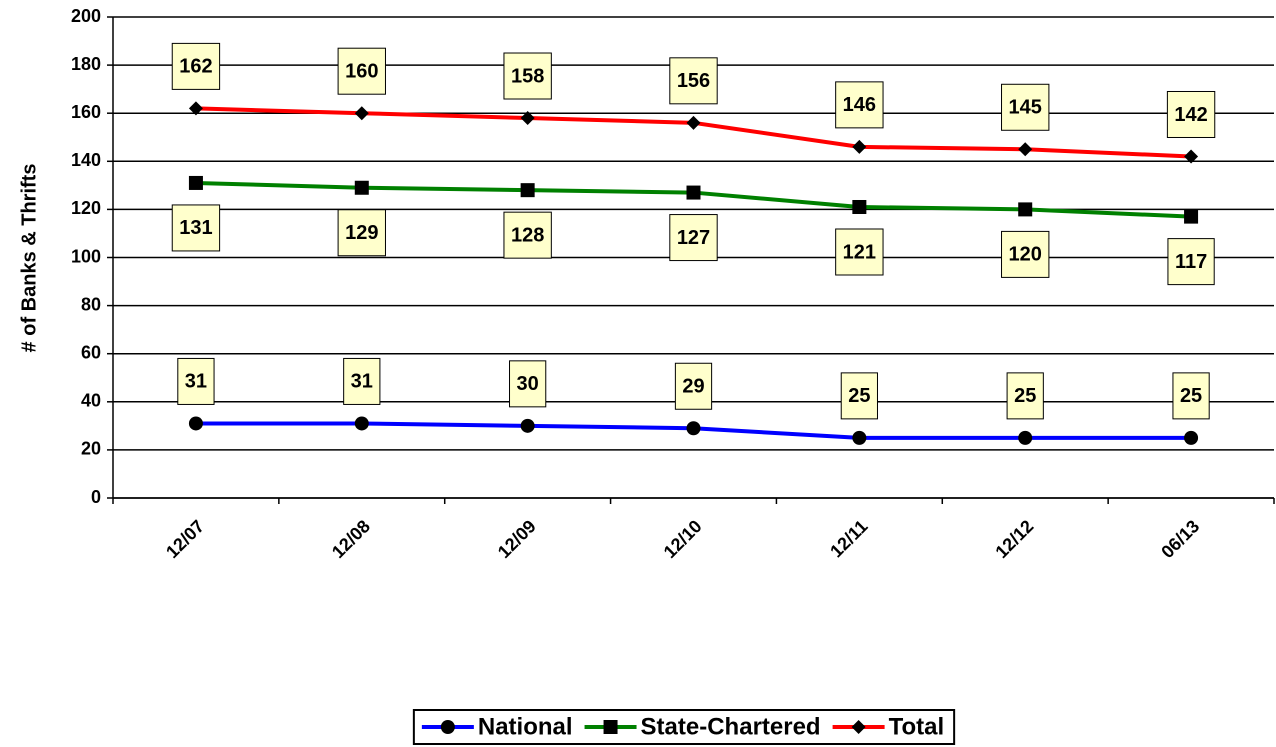 Image resolution: width=1276 pixels, height=747 pixels. I want to click on data-label-text: 121, so click(859, 252).